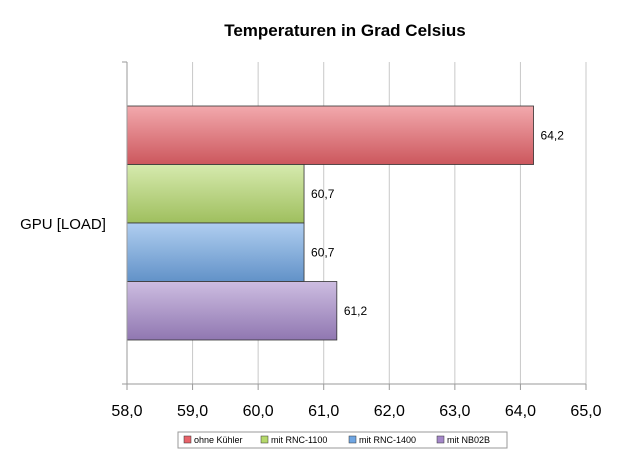  Describe the element at coordinates (520, 411) in the screenshot. I see `x-tick-label: 64,0` at that location.